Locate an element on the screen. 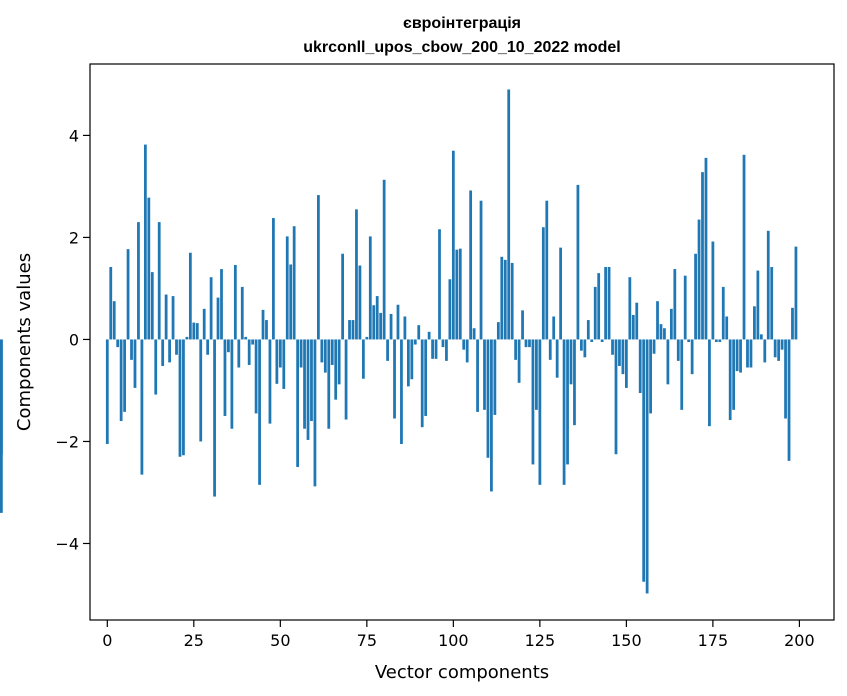  chart-title: євроінтеграція is located at coordinates (462, 23).